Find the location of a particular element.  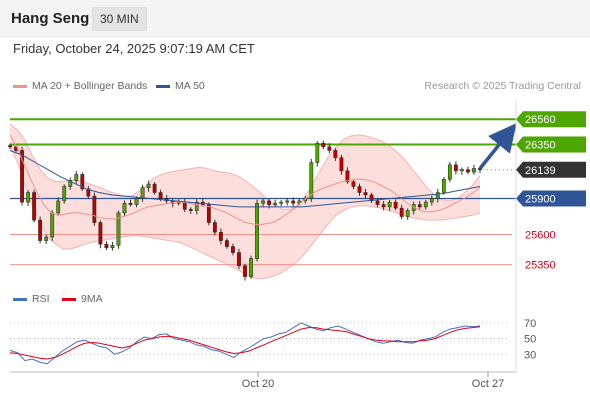

legend-ma20: MA 20 + Bollinger Bands is located at coordinates (80, 86).